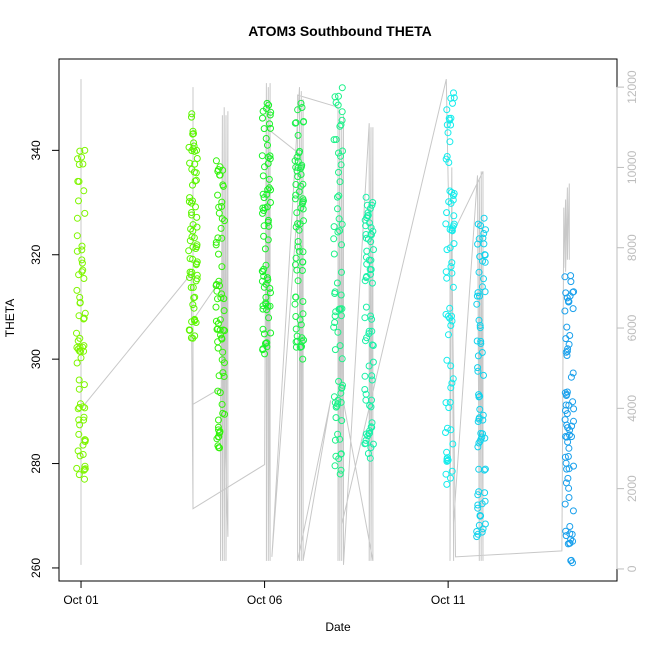 This screenshot has height=650, width=650. Describe the element at coordinates (340, 31) in the screenshot. I see `chart-title: ATOM3 Southbound THETA` at that location.